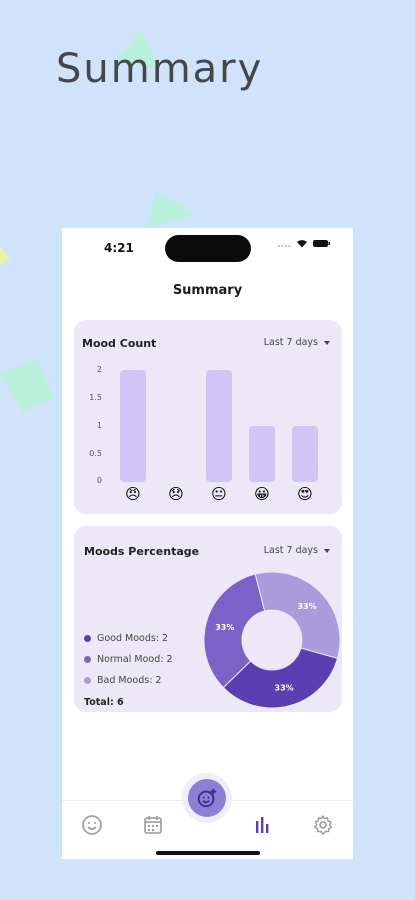  Describe the element at coordinates (208, 853) in the screenshot. I see `home-indicator` at that location.